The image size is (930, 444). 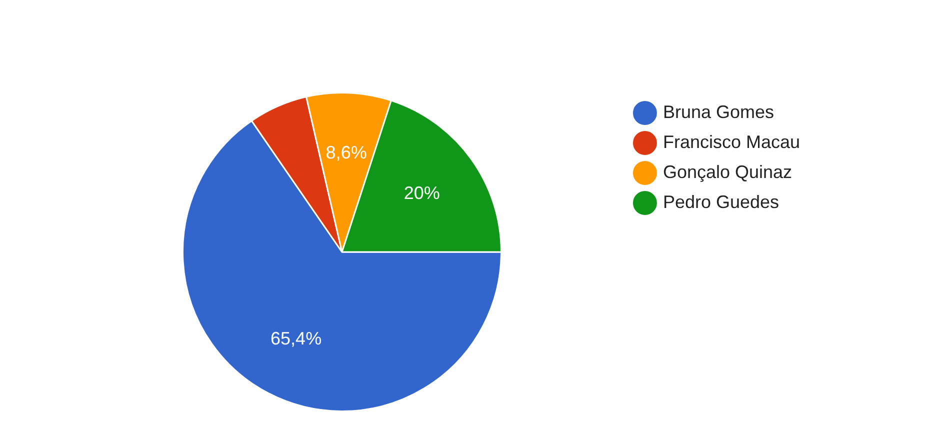 I want to click on legend-label: Pedro Guedes, so click(x=721, y=202).